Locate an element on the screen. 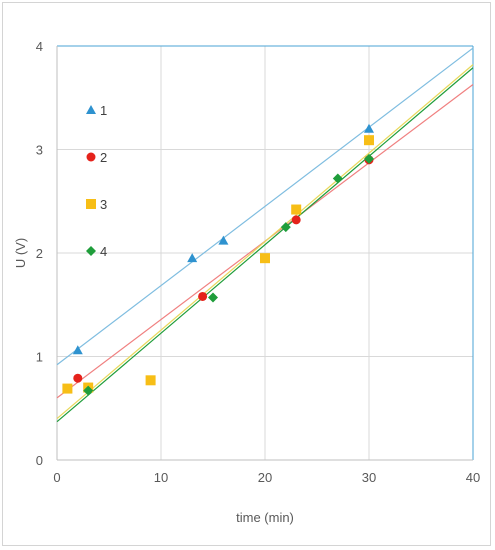 The width and height of the screenshot is (495, 550). legend-label-4: 4 is located at coordinates (103, 251).